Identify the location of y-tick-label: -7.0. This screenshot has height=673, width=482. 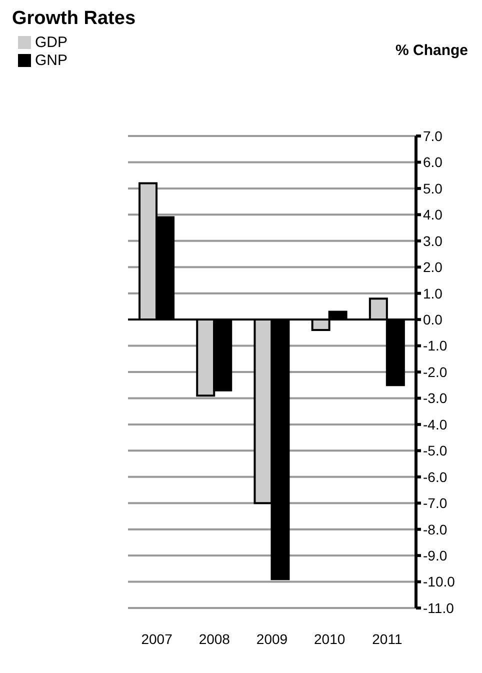
(435, 503).